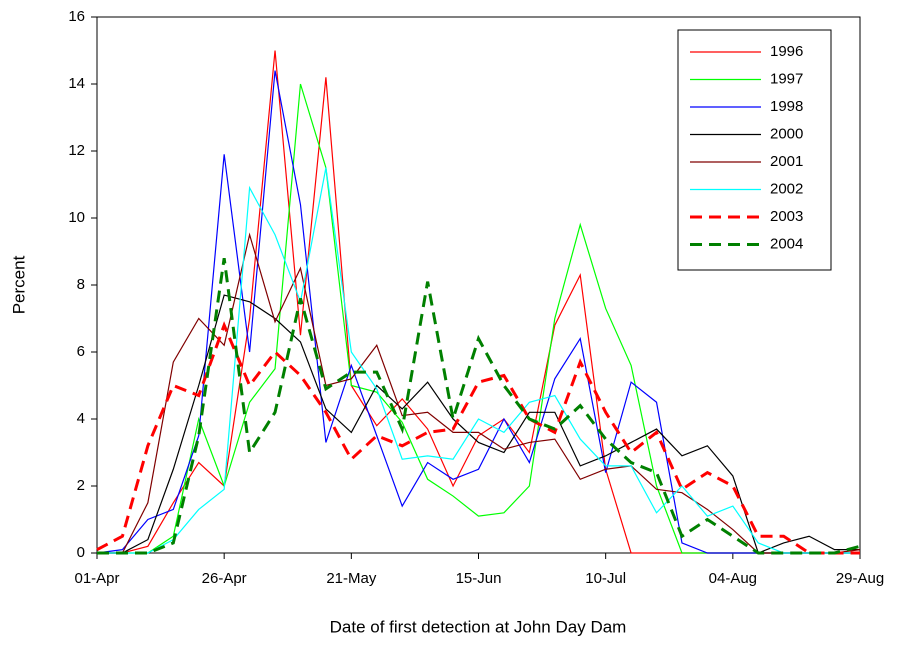 This screenshot has height=649, width=899. What do you see at coordinates (605, 578) in the screenshot?
I see `x-tick-label: 10-Jul` at bounding box center [605, 578].